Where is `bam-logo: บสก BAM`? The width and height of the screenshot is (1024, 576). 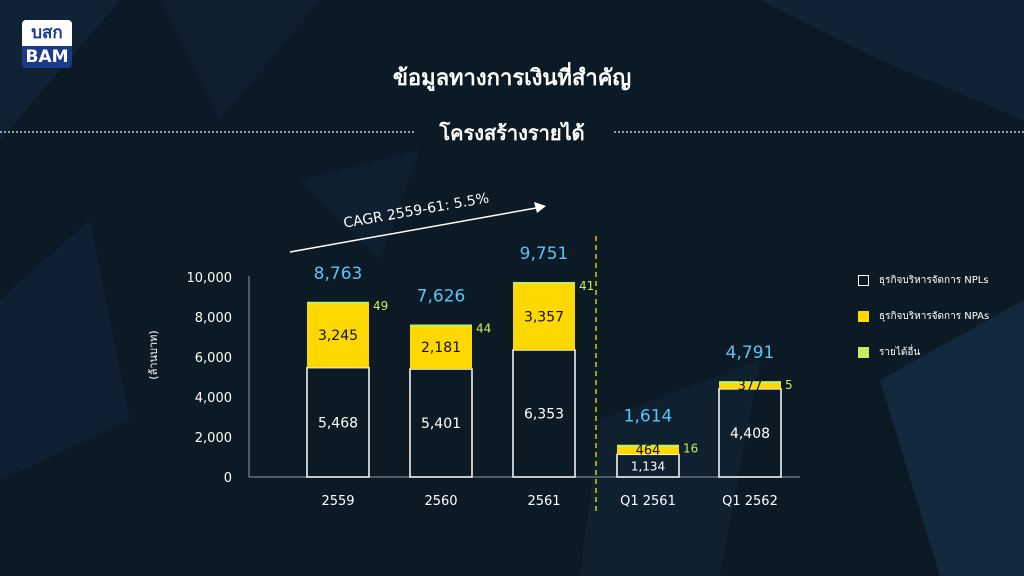
bam-logo: บสก BAM is located at coordinates (47, 44).